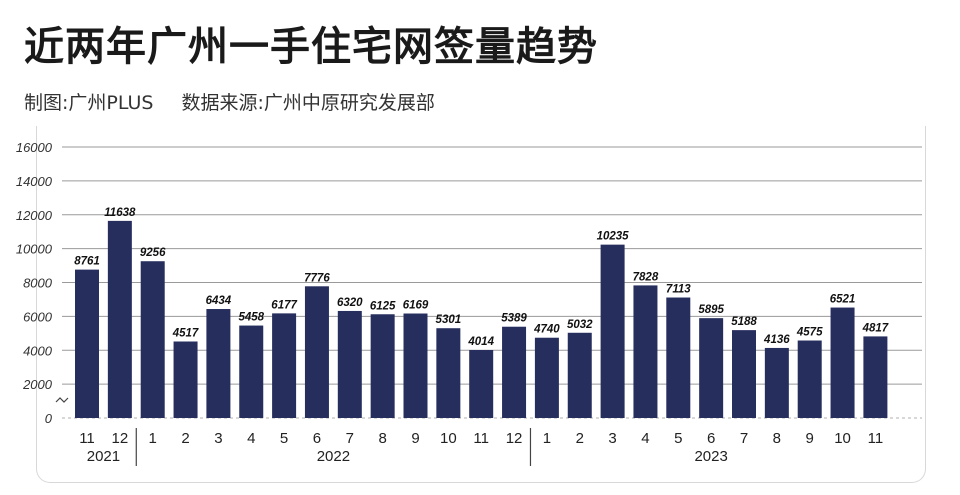  Describe the element at coordinates (120, 213) in the screenshot. I see `bar-value-label: 11638` at that location.